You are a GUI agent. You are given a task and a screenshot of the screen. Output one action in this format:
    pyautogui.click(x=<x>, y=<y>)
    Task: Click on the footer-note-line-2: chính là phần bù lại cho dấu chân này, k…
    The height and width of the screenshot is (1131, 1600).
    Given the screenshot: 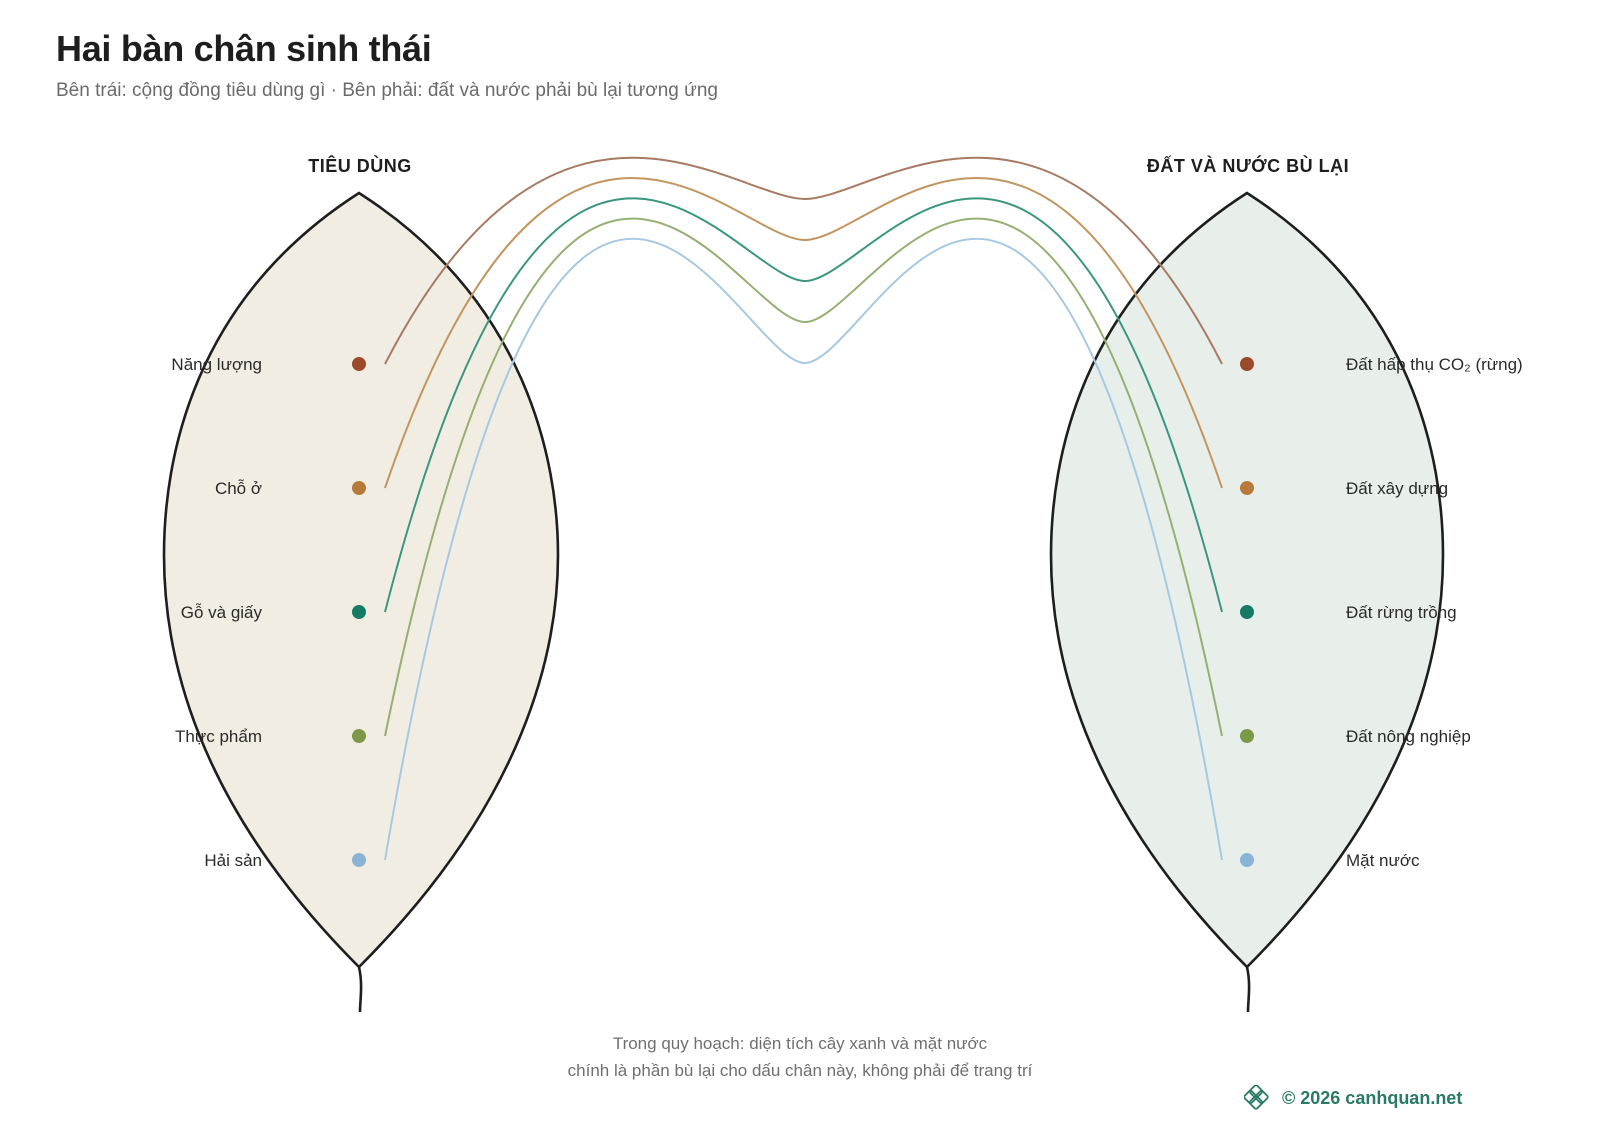 What is the action you would take?
    pyautogui.click(x=800, y=1070)
    